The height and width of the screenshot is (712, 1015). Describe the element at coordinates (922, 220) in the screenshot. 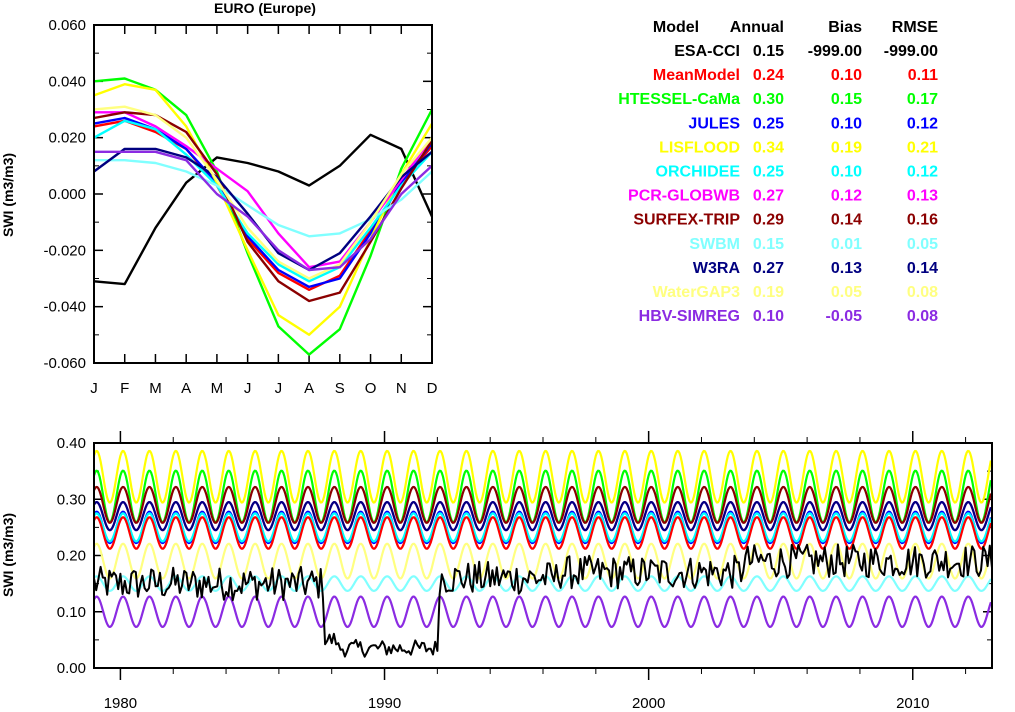

I see `row-rmse: 0.16` at that location.